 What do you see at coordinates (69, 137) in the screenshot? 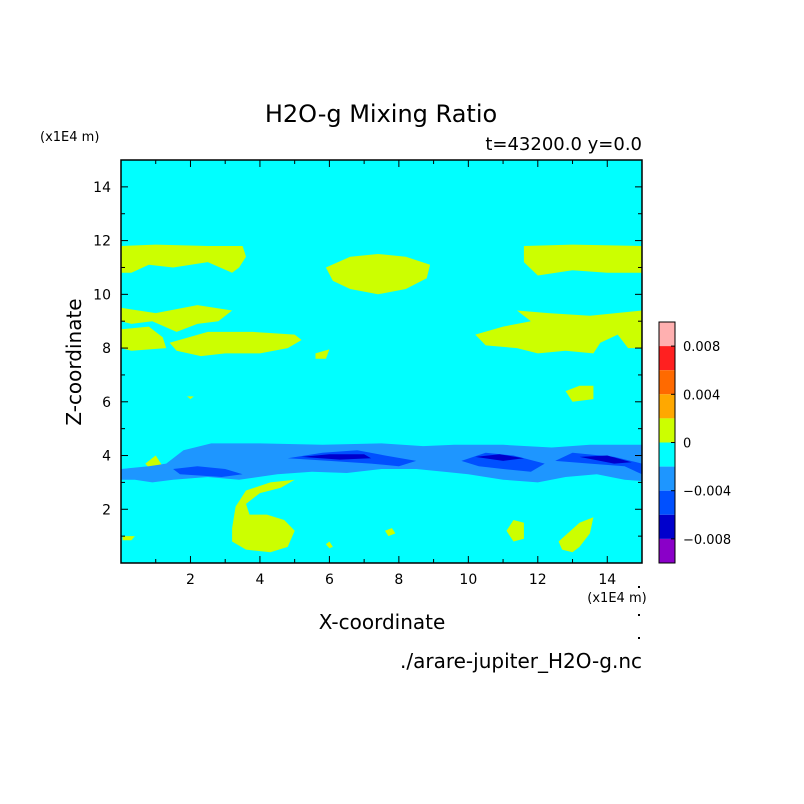
I see `y-unit-label: (x1E4 m)` at bounding box center [69, 137].